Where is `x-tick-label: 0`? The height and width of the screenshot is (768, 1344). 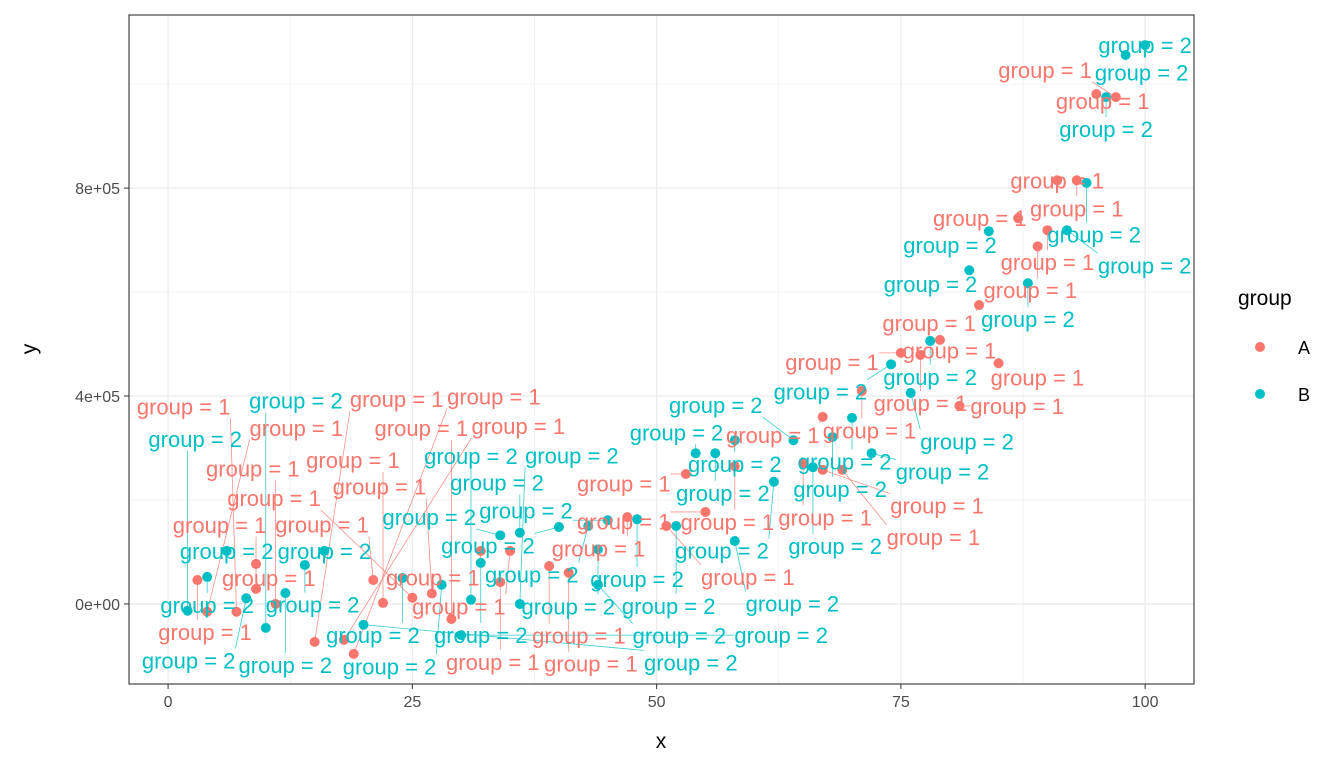
x-tick-label: 0 is located at coordinates (168, 702).